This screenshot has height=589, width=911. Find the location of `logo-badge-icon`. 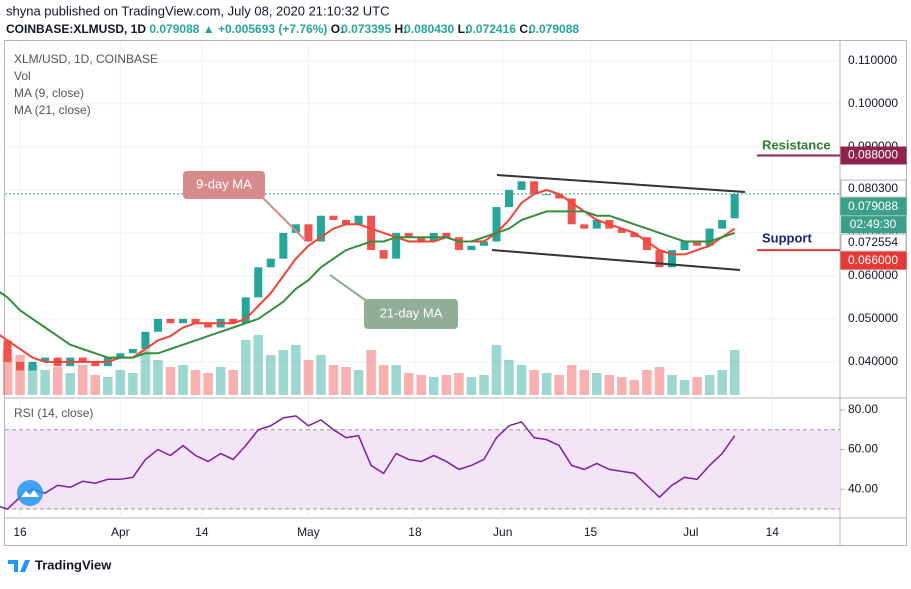

logo-badge-icon is located at coordinates (30, 493).